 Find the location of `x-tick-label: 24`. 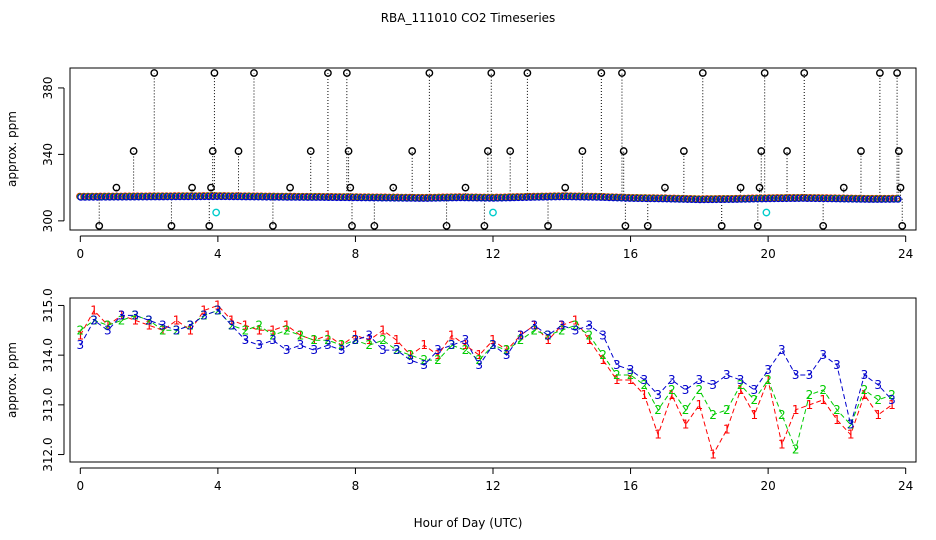

x-tick-label: 24 is located at coordinates (905, 254).